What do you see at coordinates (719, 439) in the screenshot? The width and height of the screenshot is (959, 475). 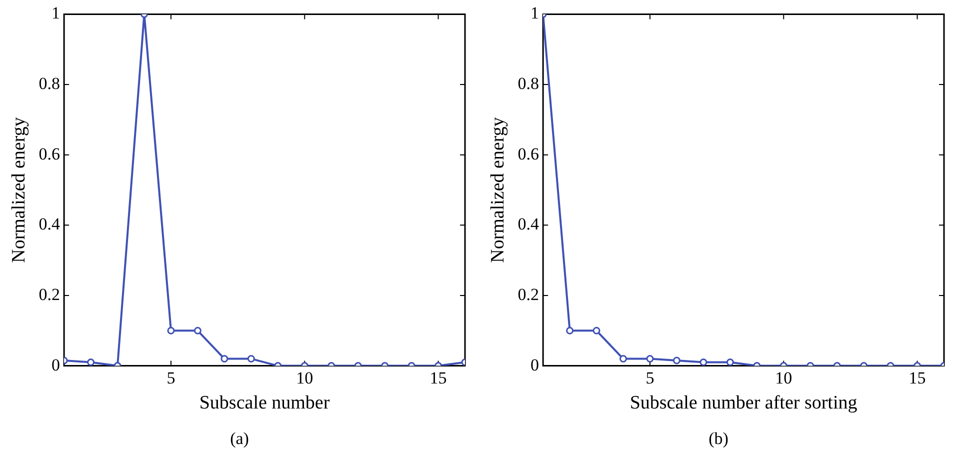 I see `text: (b)` at bounding box center [719, 439].